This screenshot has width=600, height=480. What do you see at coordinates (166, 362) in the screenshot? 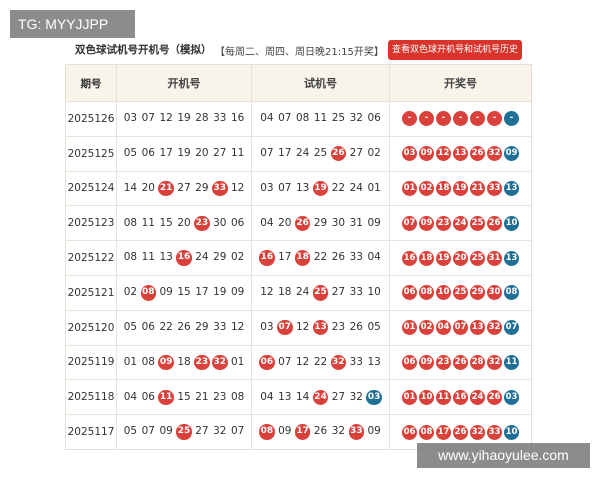
I see `highlighted-number: 09` at bounding box center [166, 362].